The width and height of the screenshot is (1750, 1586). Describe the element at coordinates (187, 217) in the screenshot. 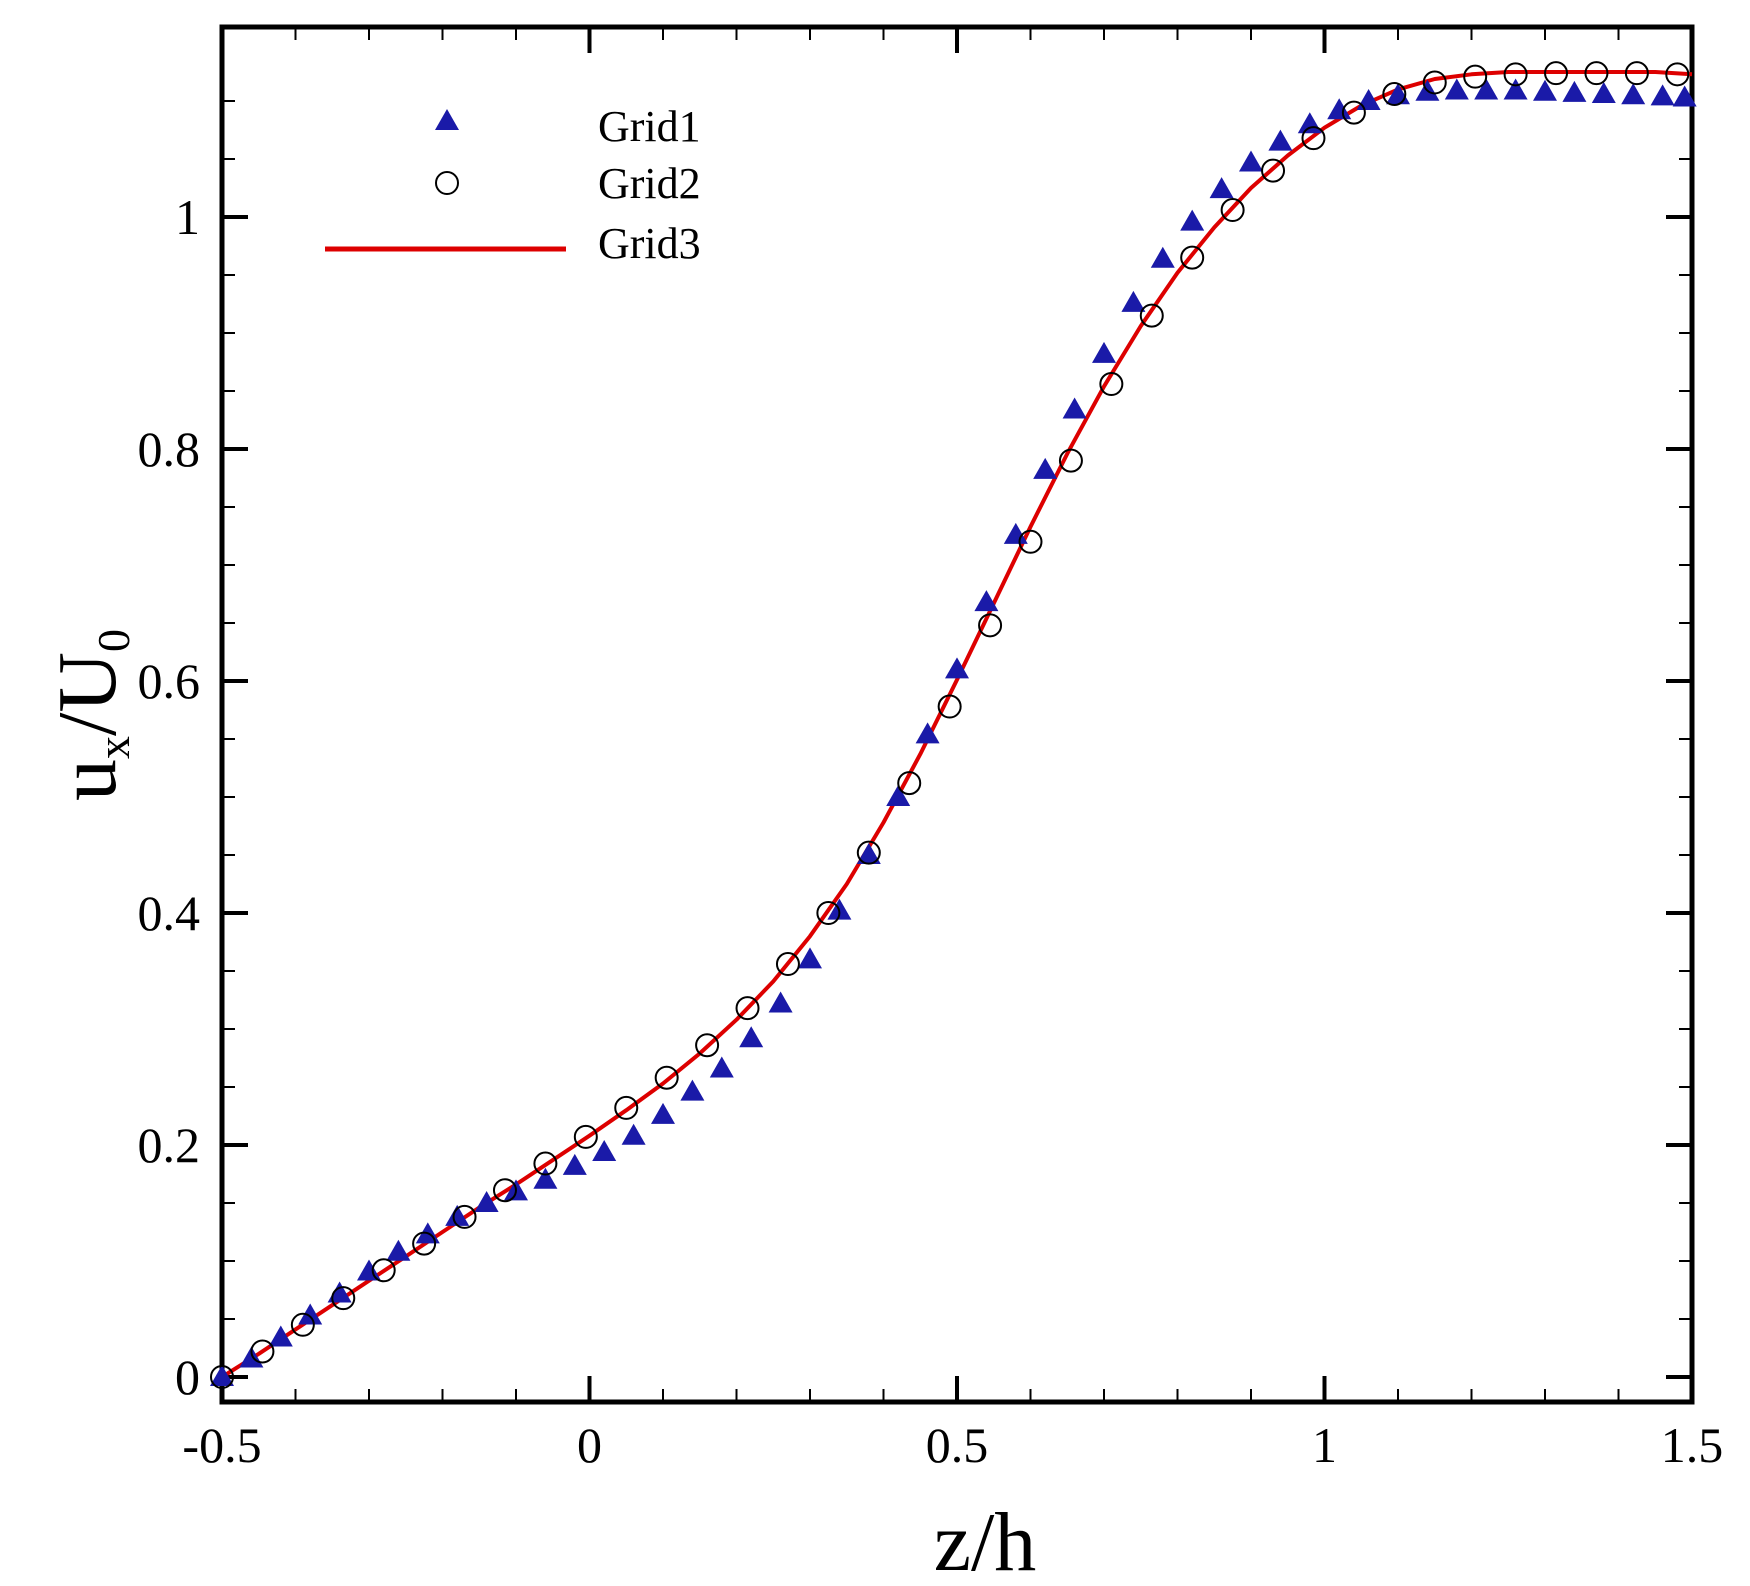

I see `y-tick-label: 1` at that location.